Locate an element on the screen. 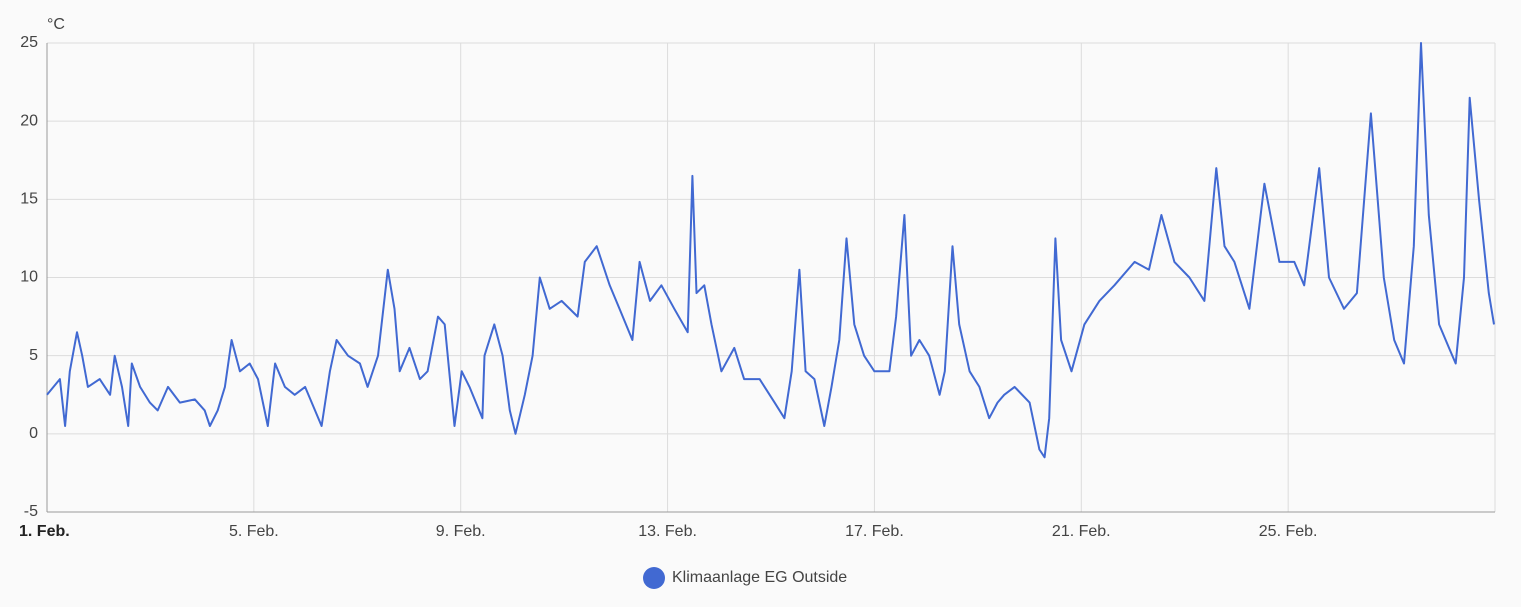  y-tick-label: 0 is located at coordinates (33, 433).